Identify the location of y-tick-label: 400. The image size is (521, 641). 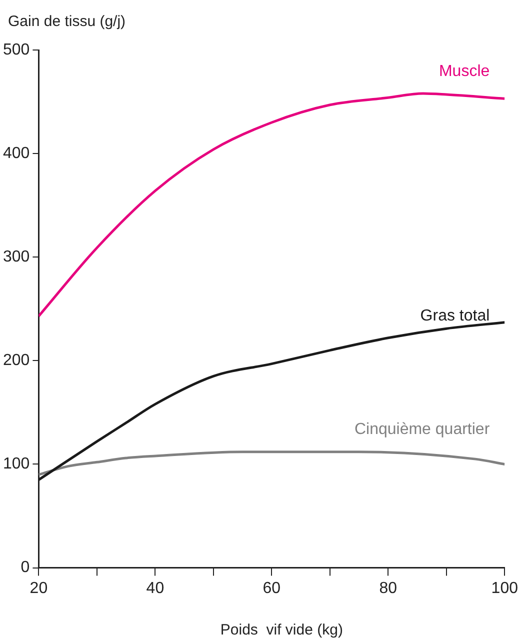
(16, 153).